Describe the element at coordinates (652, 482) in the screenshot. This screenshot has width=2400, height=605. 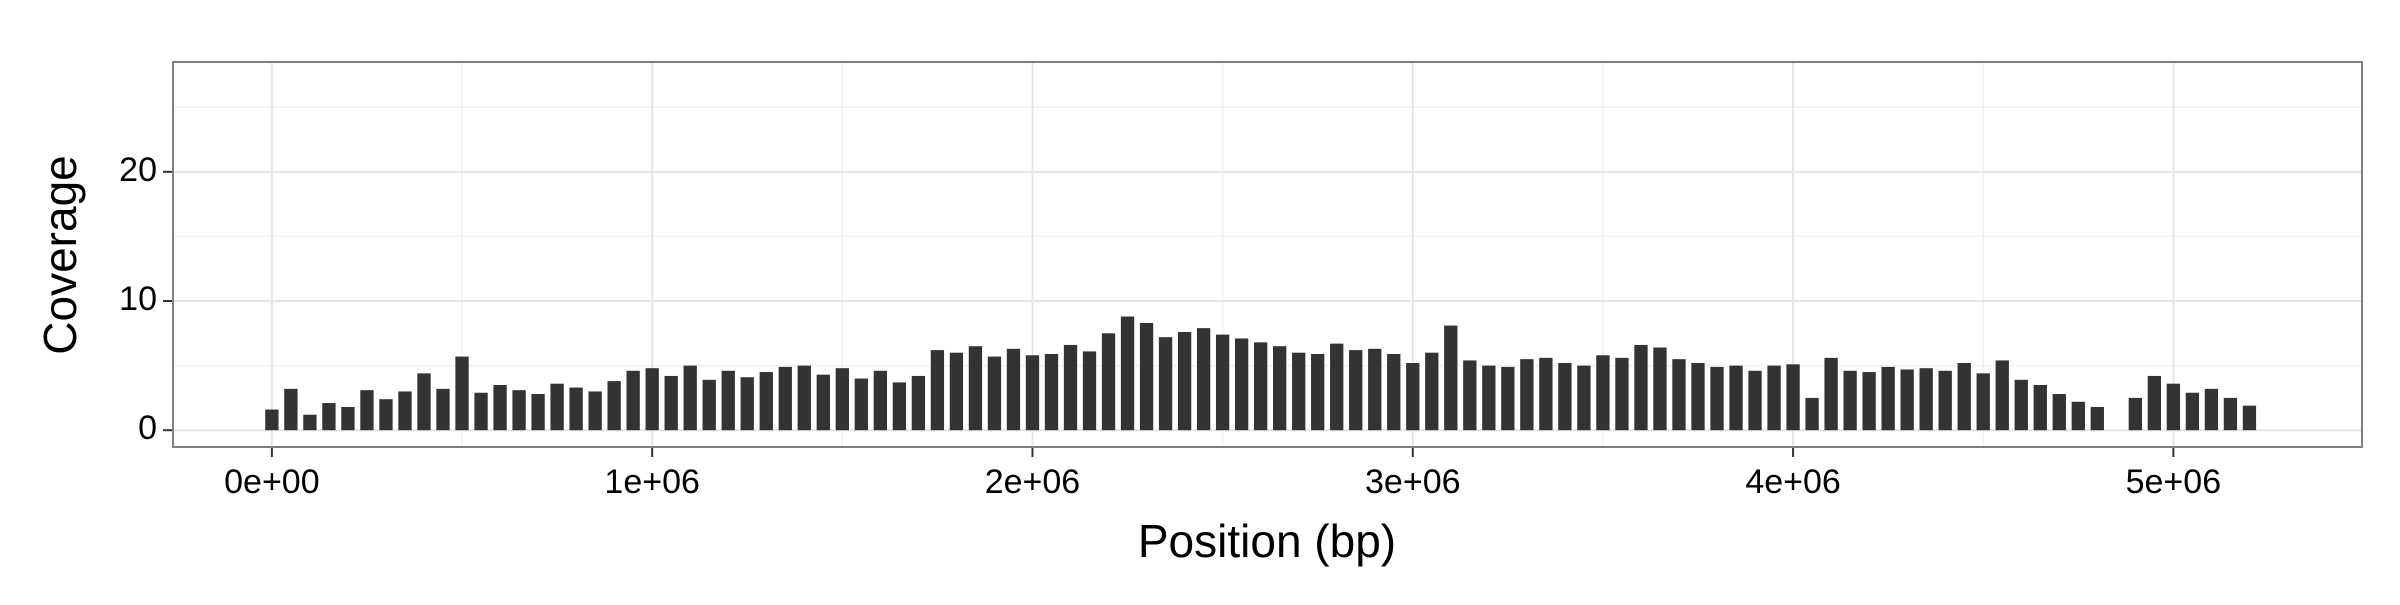
I see `x-tick-label: 1e+06` at that location.